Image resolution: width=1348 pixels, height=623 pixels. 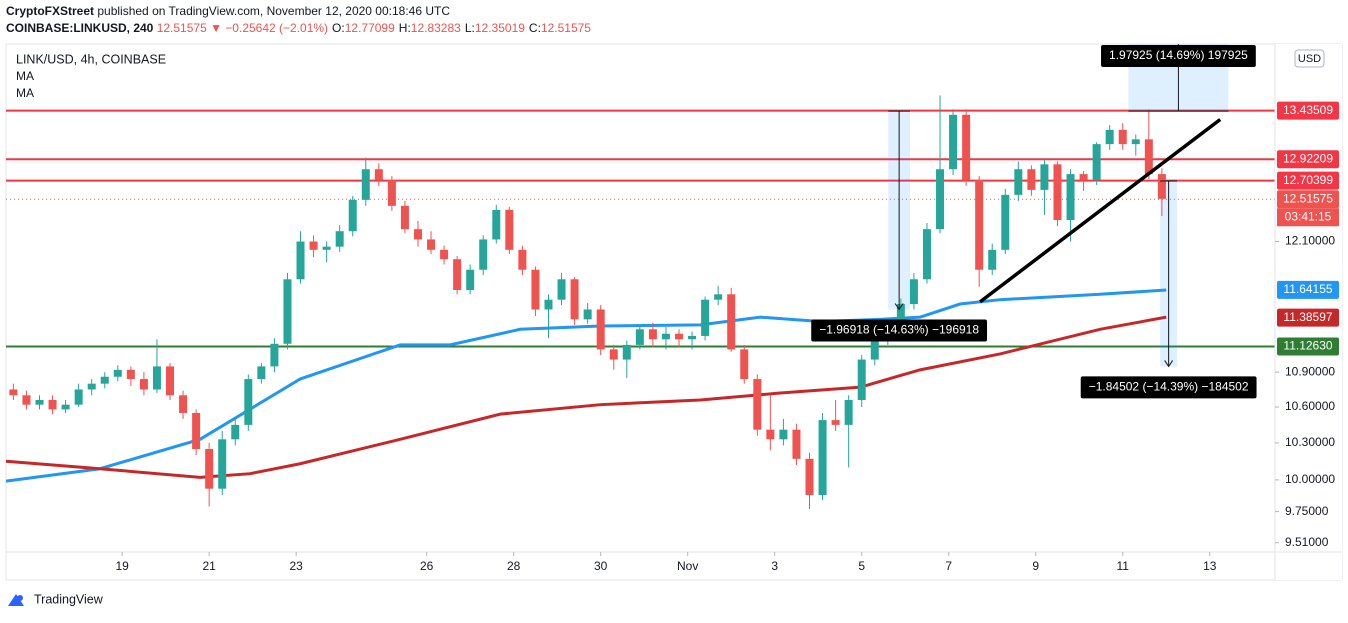 I want to click on price-label: 11.64155, so click(x=1307, y=289).